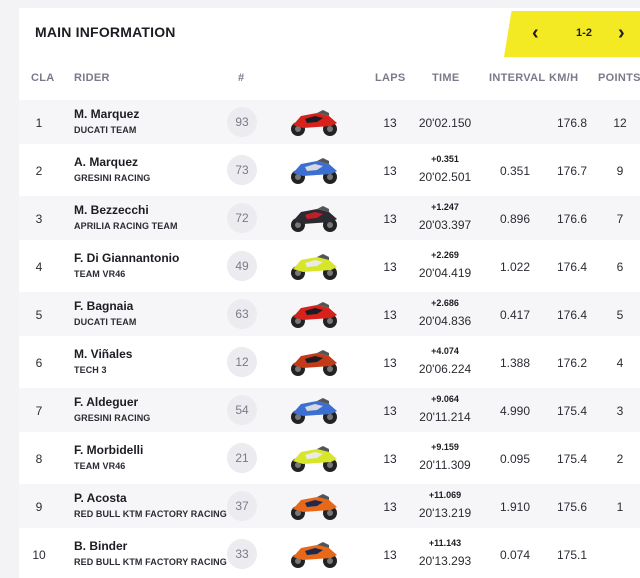 This screenshot has width=640, height=578. I want to click on rider-name: M. Viñales, so click(103, 354).